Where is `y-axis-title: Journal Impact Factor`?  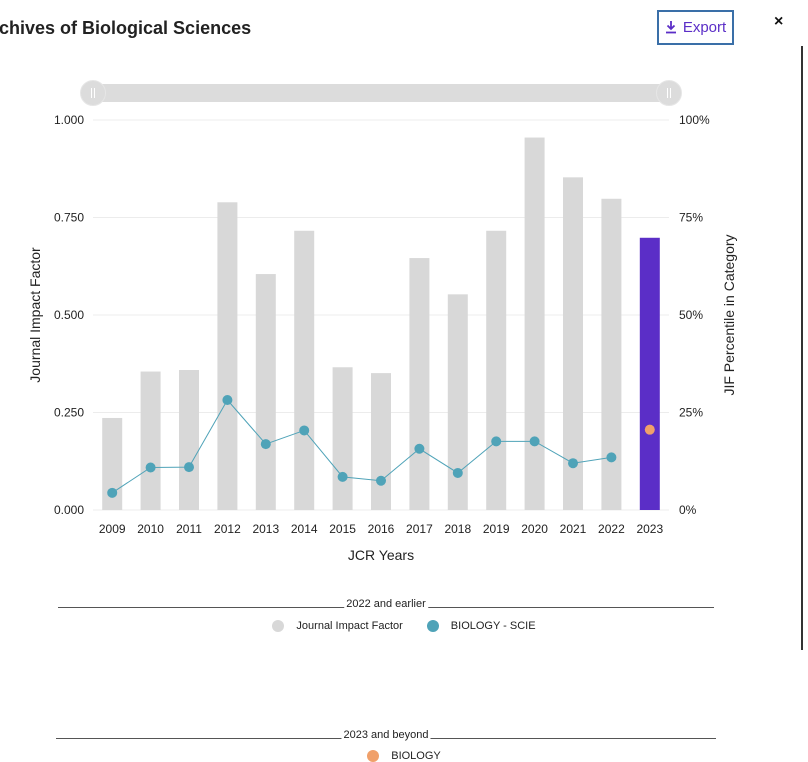
y-axis-title: Journal Impact Factor is located at coordinates (35, 315).